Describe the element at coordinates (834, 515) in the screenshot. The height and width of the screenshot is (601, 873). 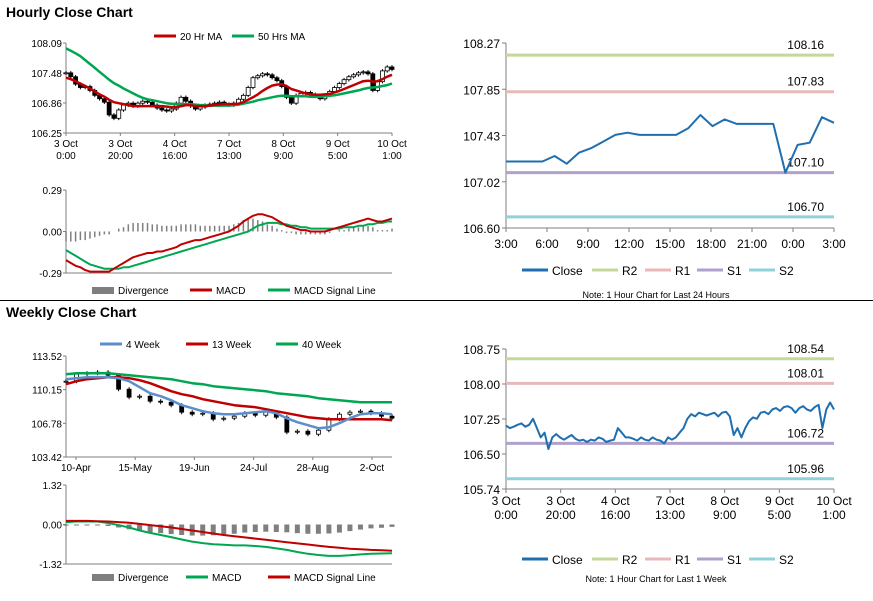
I see `x-tick-label: 1:00` at that location.